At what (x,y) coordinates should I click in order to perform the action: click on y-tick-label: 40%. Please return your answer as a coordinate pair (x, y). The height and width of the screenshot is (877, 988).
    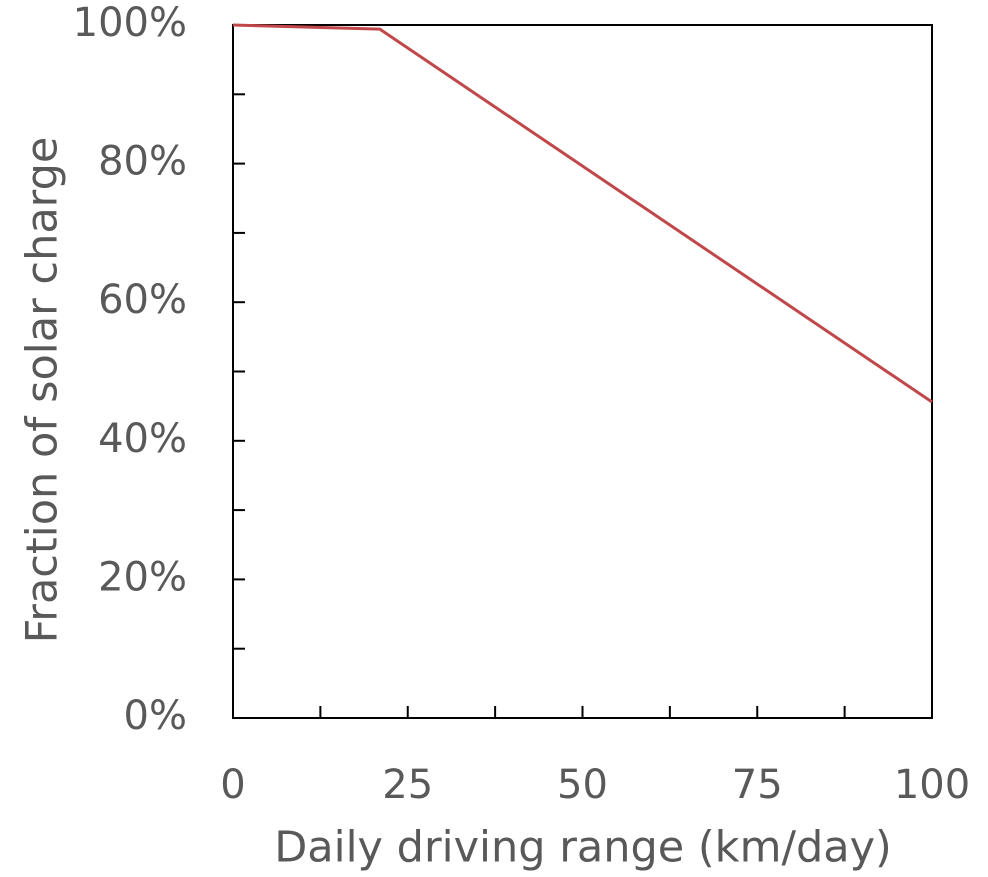
    Looking at the image, I should click on (142, 439).